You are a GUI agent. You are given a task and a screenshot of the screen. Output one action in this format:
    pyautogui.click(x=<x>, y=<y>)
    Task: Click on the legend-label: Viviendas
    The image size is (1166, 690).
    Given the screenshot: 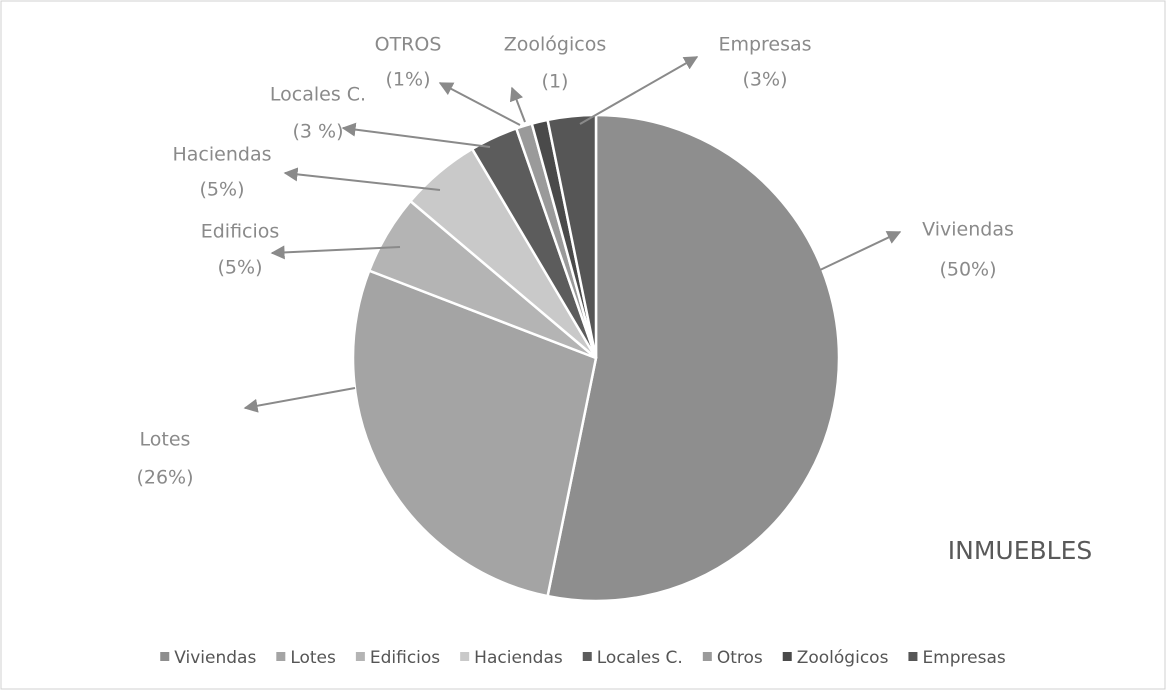 What is the action you would take?
    pyautogui.click(x=215, y=658)
    